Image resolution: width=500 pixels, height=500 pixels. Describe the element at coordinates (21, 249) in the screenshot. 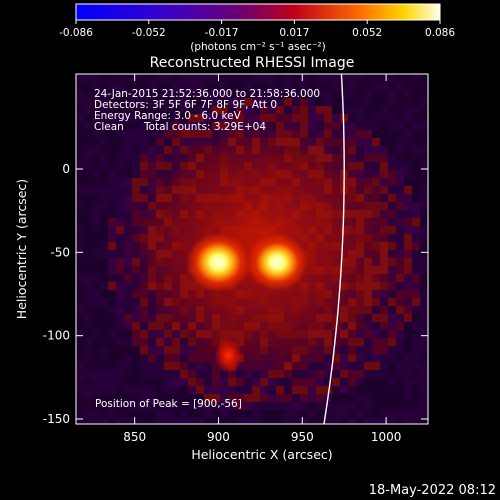

I see `y-axis-label: Heliocentric Y (arcsec)` at that location.